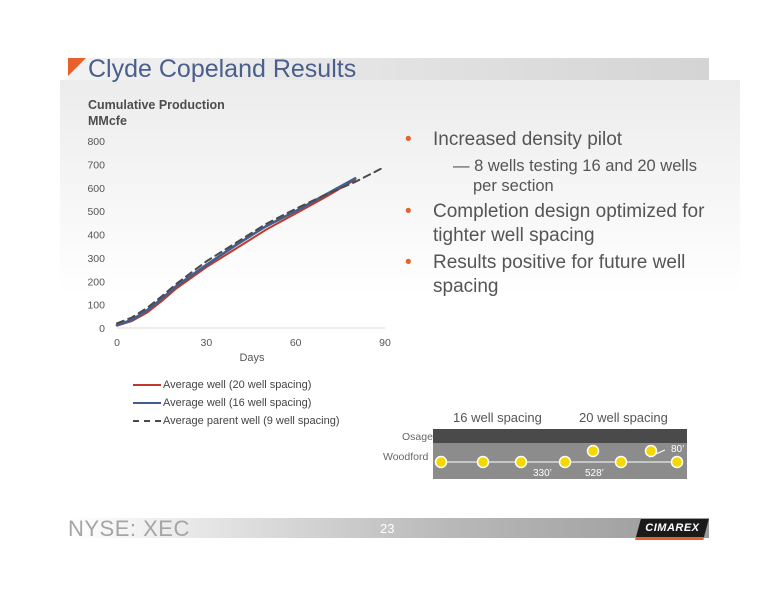 The image size is (776, 600). What do you see at coordinates (251, 421) in the screenshot?
I see `legend-label-parent: Average parent well (9 well spacing)` at bounding box center [251, 421].